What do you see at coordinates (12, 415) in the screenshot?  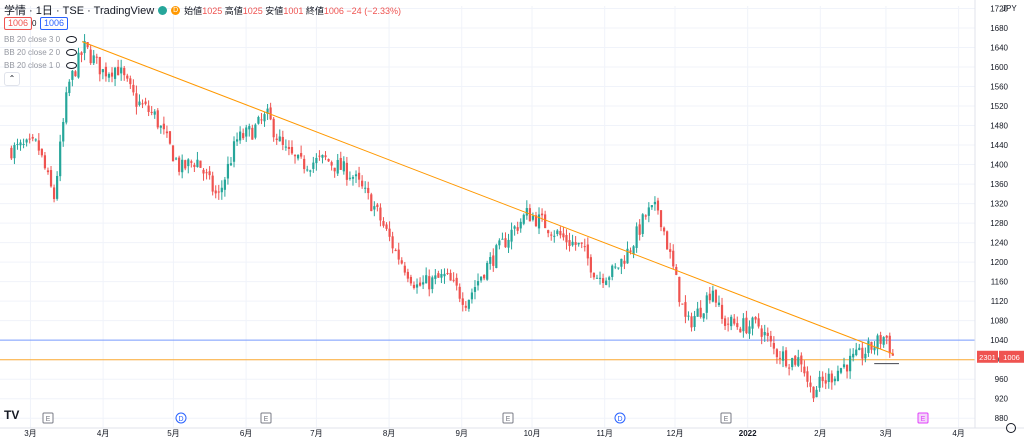 I see `tradingview-logo-icon: TV` at bounding box center [12, 415].